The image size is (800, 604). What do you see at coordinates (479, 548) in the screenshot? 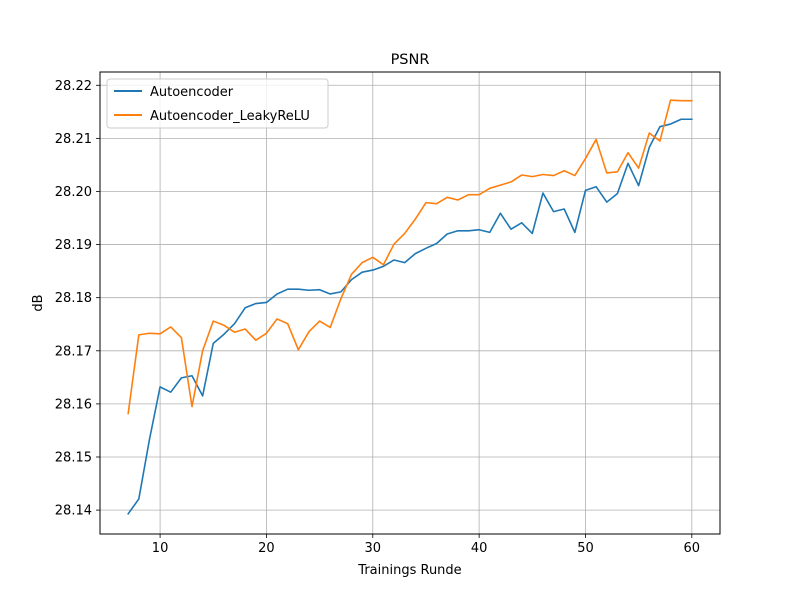
I see `x-tick-label: 40` at bounding box center [479, 548].